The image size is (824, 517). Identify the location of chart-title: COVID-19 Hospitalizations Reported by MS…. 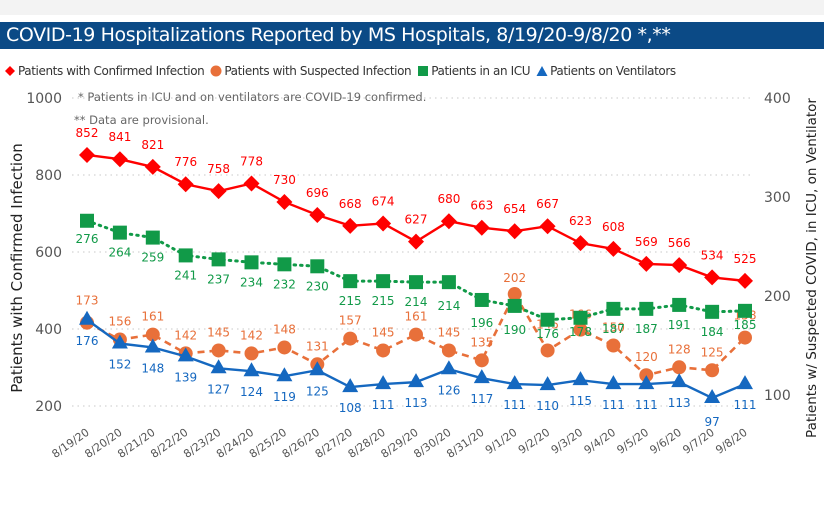
(412, 35).